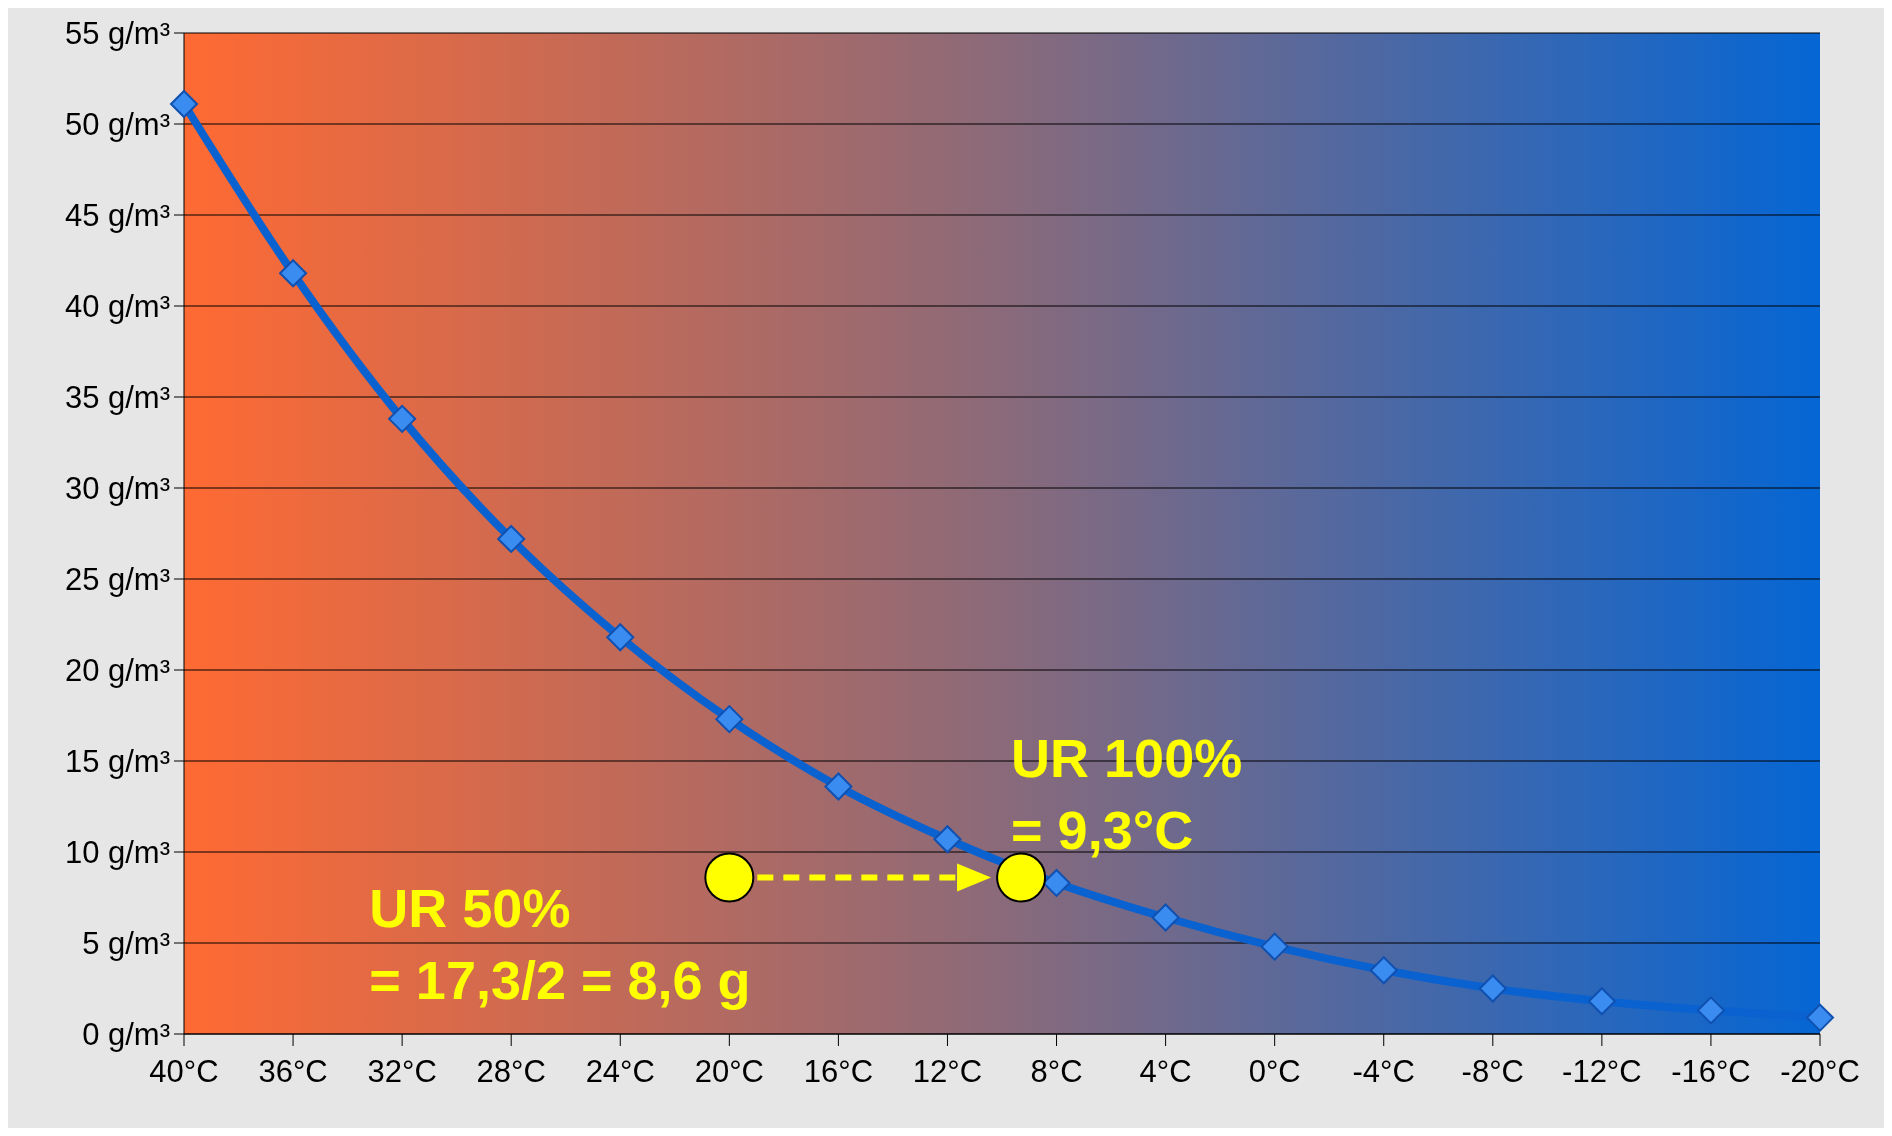  Describe the element at coordinates (1274, 1071) in the screenshot. I see `x-tick-label: 0°C` at that location.